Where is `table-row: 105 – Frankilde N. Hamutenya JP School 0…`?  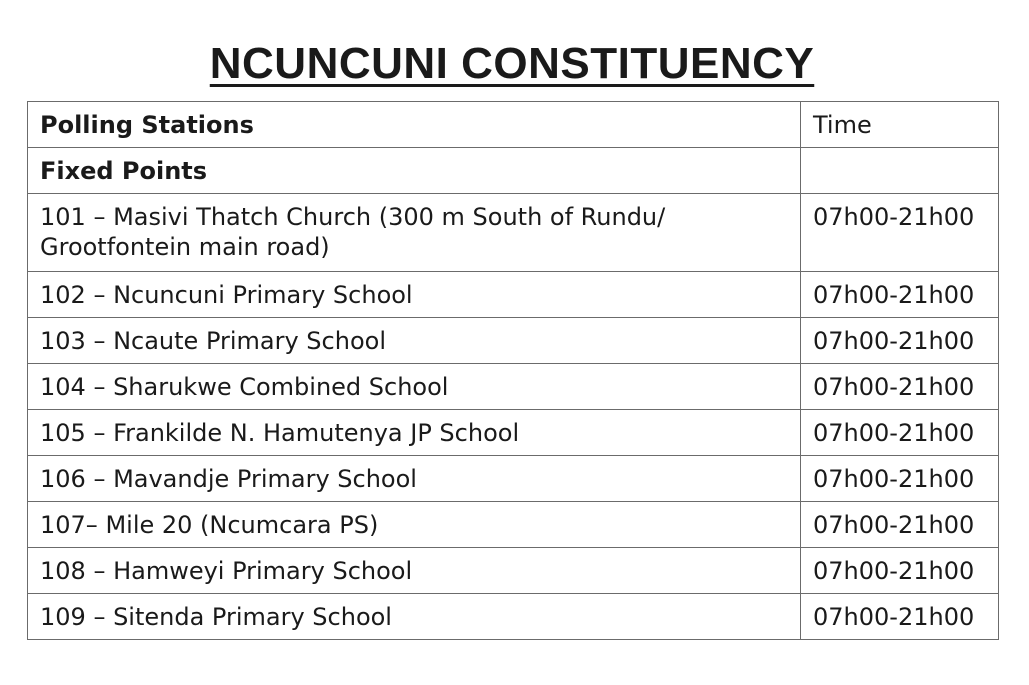
table-row: 105 – Frankilde N. Hamutenya JP School 0… is located at coordinates (513, 432).